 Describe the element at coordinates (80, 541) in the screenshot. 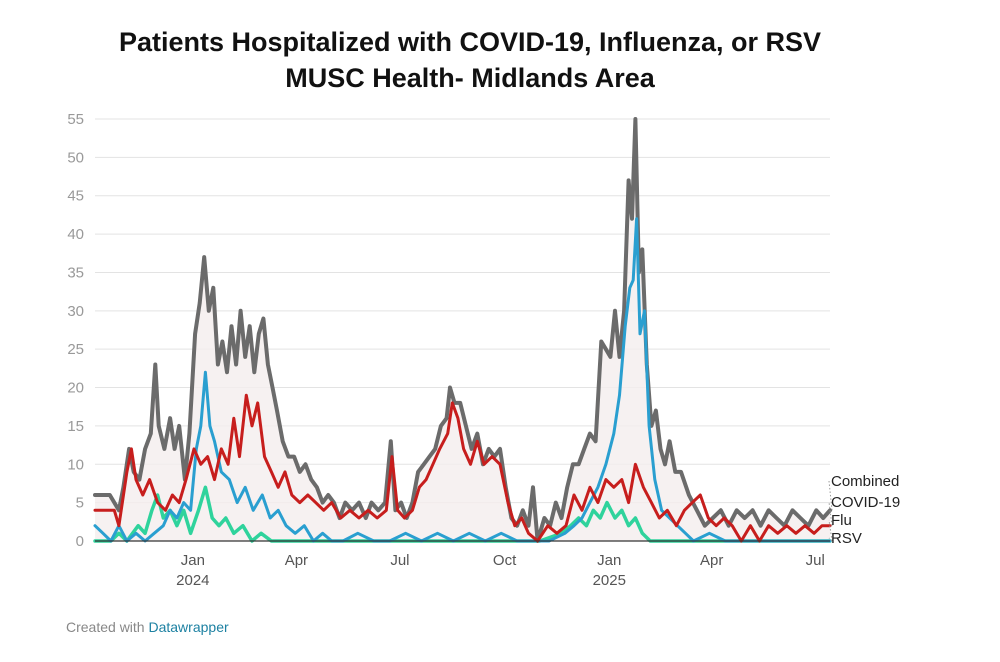

I see `y-tick-label-0: 0` at that location.